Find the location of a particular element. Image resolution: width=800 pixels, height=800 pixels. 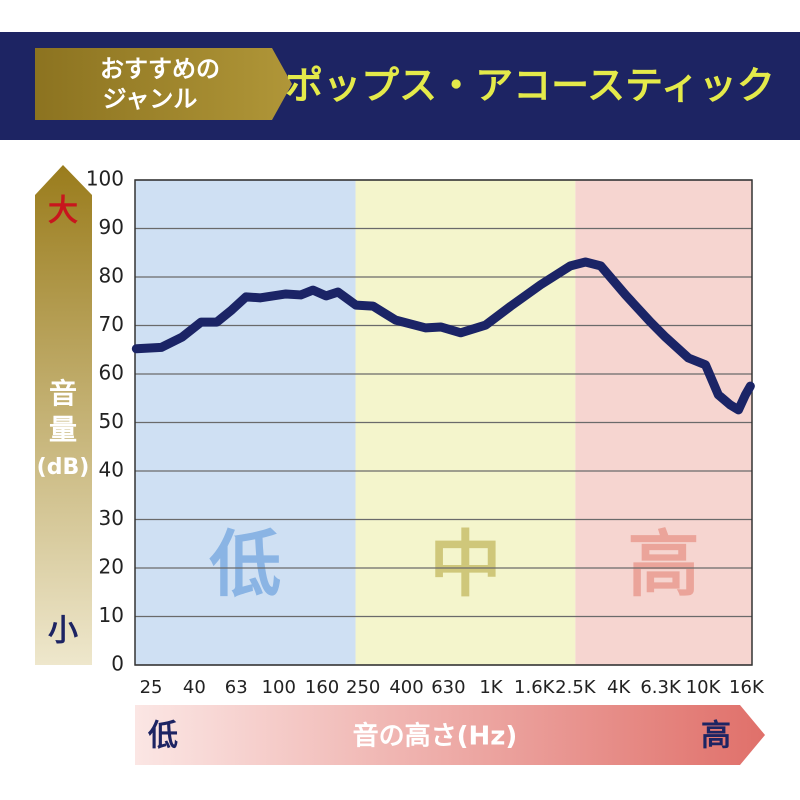

x-scale-low: 低 is located at coordinates (162, 736).